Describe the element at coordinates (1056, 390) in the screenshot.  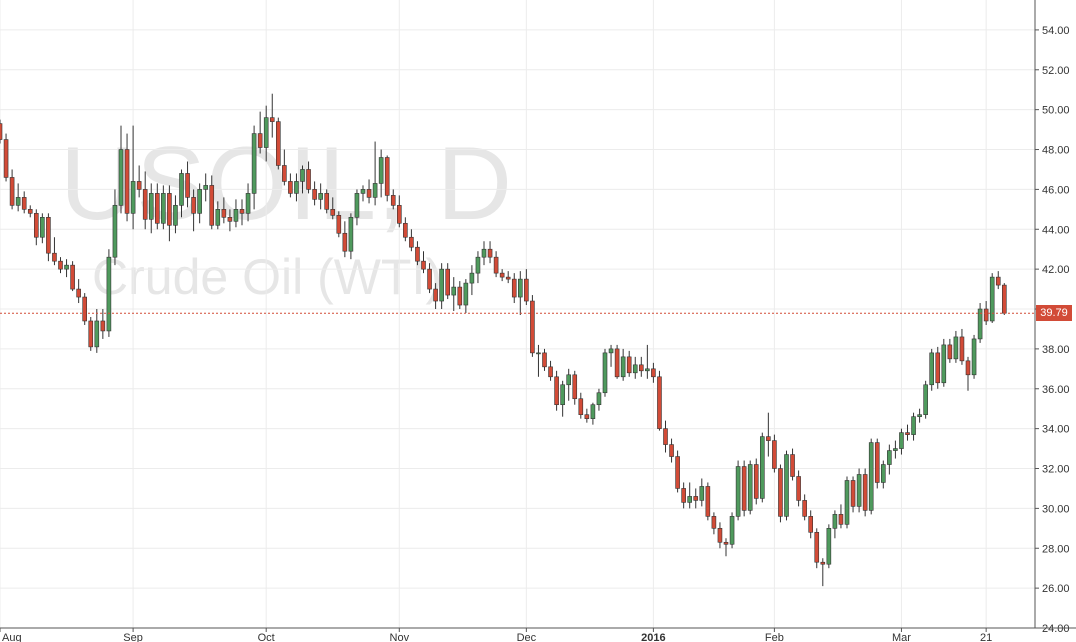
I see `y-tick-label: 36.00` at that location.